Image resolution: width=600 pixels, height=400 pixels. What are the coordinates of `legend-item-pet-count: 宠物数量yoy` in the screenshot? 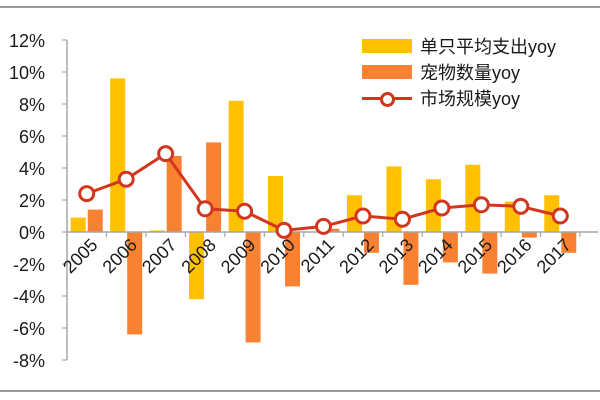 It's located at (459, 72).